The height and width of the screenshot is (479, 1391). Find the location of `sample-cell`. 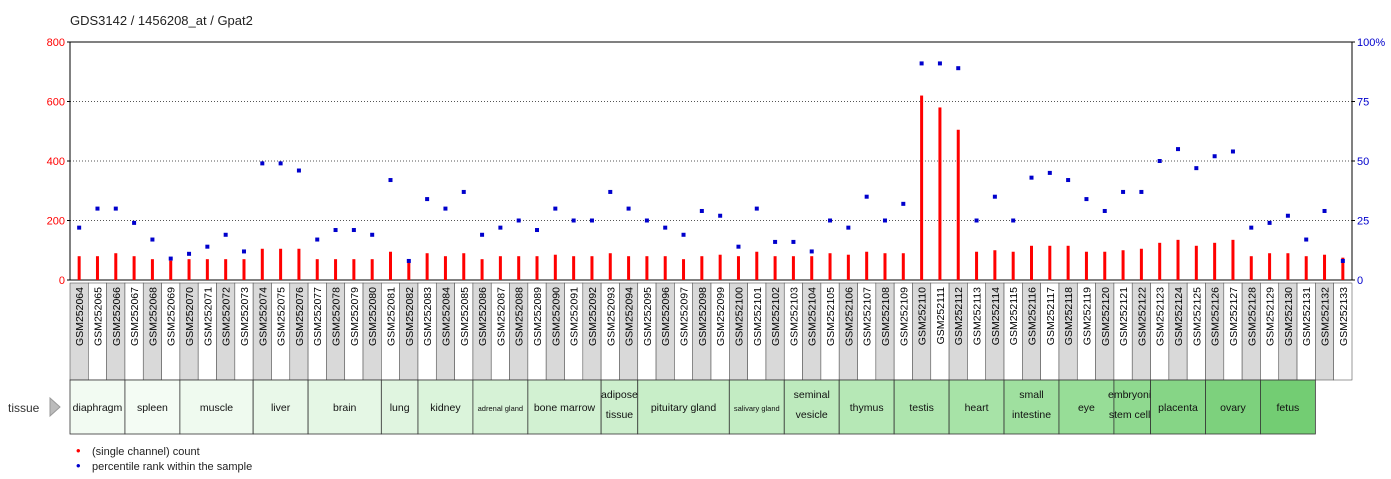

sample-cell is located at coordinates (1343, 331).